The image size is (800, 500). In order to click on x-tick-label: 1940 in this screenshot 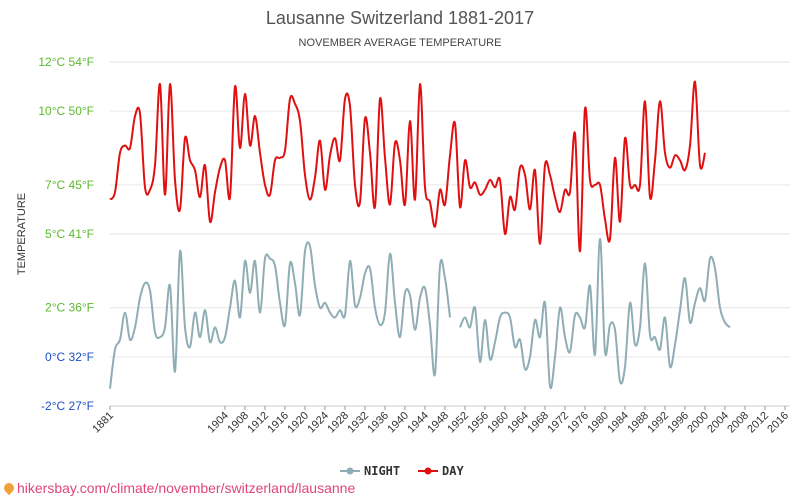, I will do `click(398, 423)`.